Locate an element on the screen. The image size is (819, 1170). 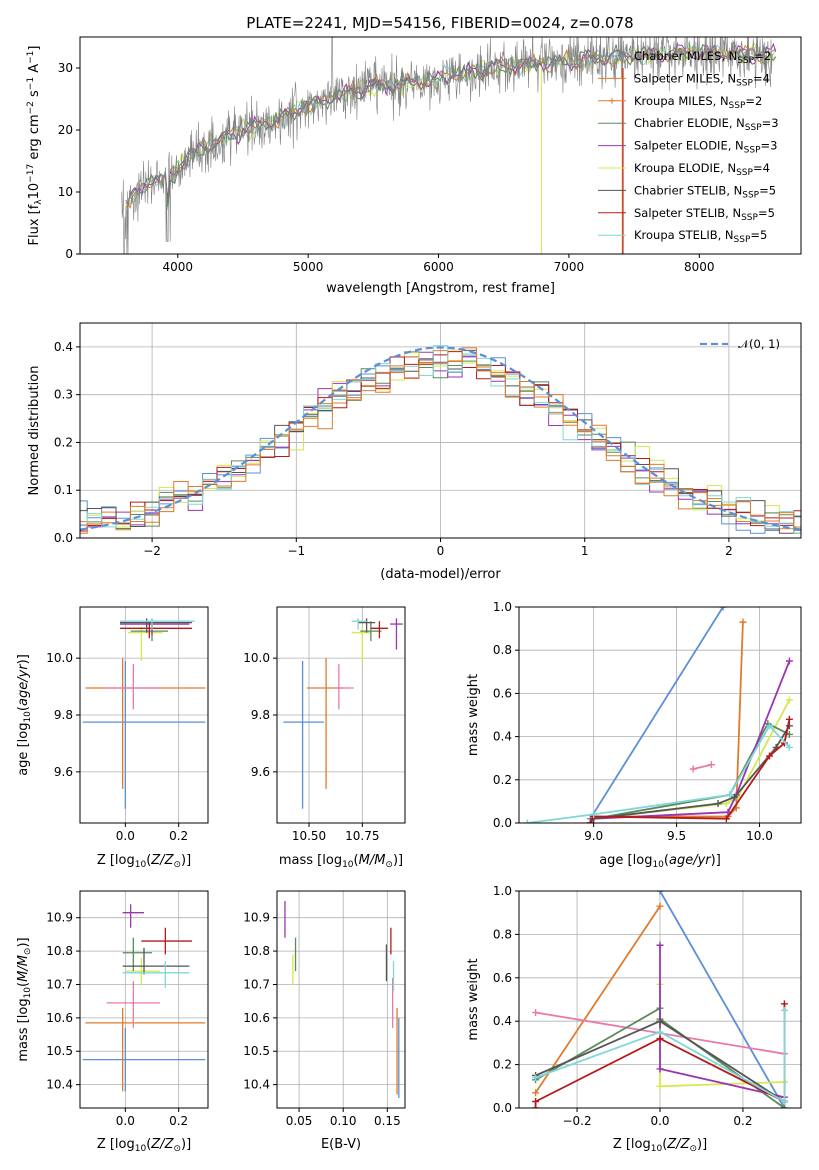
age-vs-mass-panel: 10.50 10.75 9.6 9.8 10.0 mass [log10(M/M⊙)] is located at coordinates (324, 738).